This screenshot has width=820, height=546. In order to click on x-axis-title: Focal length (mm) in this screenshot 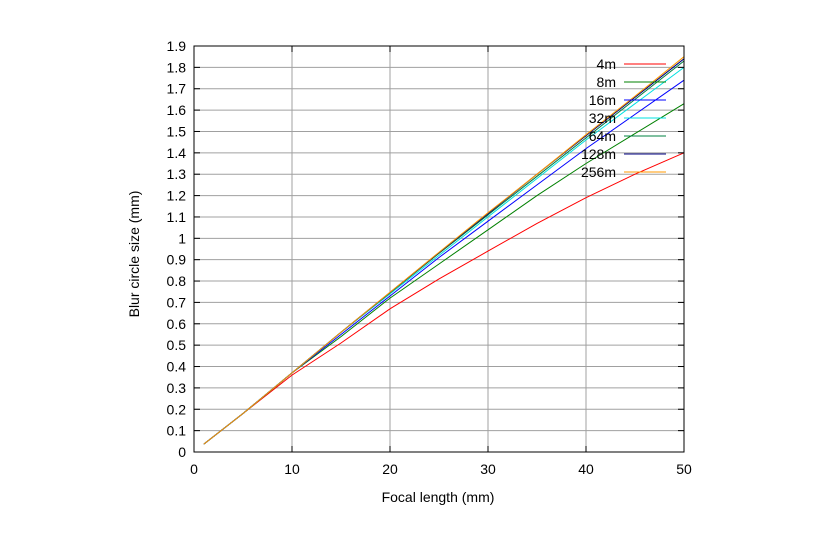, I will do `click(438, 497)`.